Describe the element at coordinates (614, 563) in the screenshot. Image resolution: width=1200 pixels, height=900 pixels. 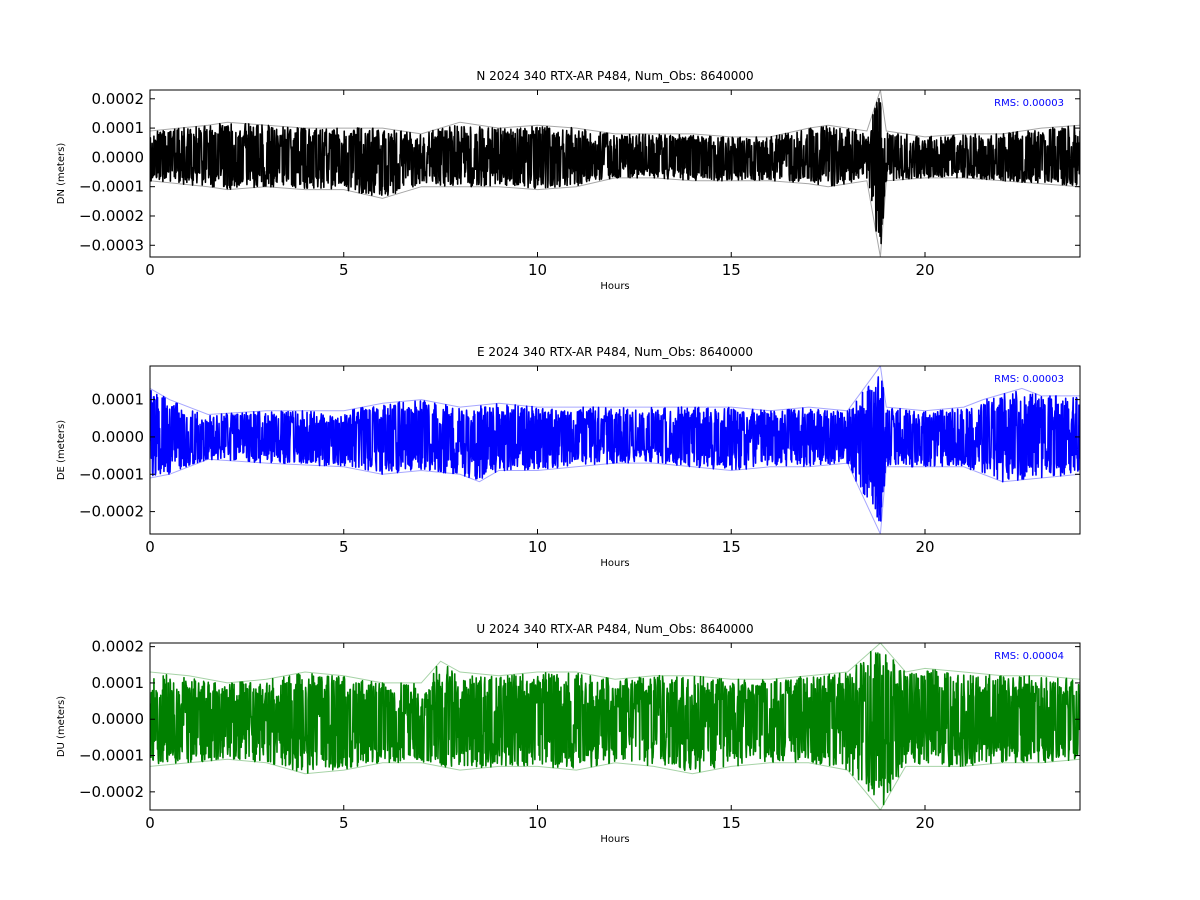
I see `panel-e-xlabel: Hours` at that location.